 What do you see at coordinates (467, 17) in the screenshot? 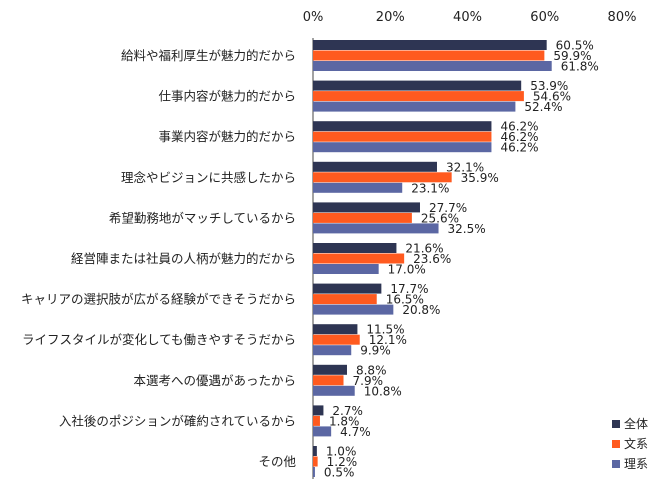
I see `x-tick-label: 40%` at bounding box center [467, 17].